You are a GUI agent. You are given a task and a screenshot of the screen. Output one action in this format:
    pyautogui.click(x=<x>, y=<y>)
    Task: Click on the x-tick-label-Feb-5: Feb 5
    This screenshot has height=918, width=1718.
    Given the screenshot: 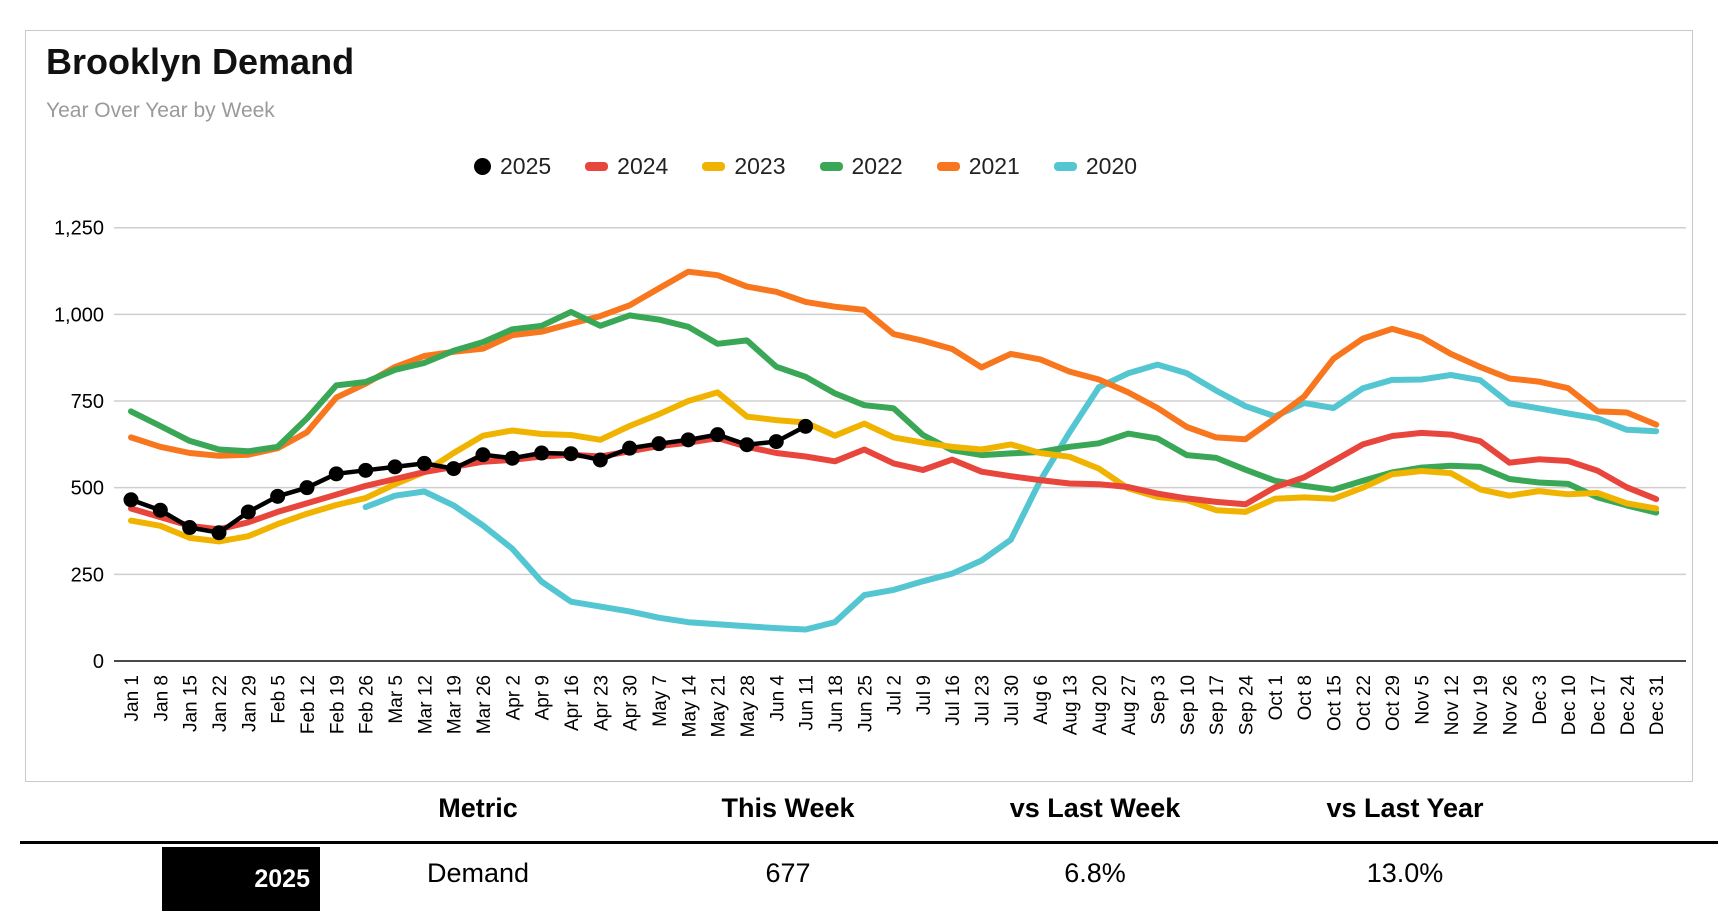 What is the action you would take?
    pyautogui.click(x=279, y=699)
    